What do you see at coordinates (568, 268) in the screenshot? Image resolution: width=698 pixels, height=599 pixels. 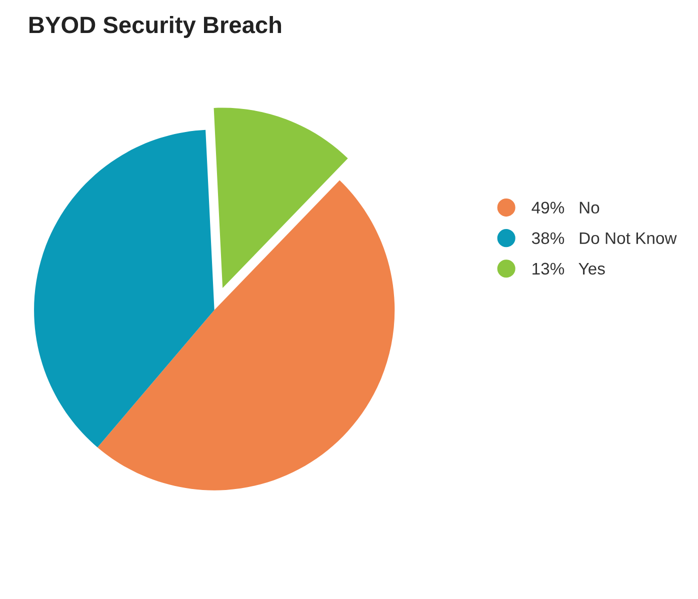 I see `legend-label: 13% Yes` at bounding box center [568, 268].